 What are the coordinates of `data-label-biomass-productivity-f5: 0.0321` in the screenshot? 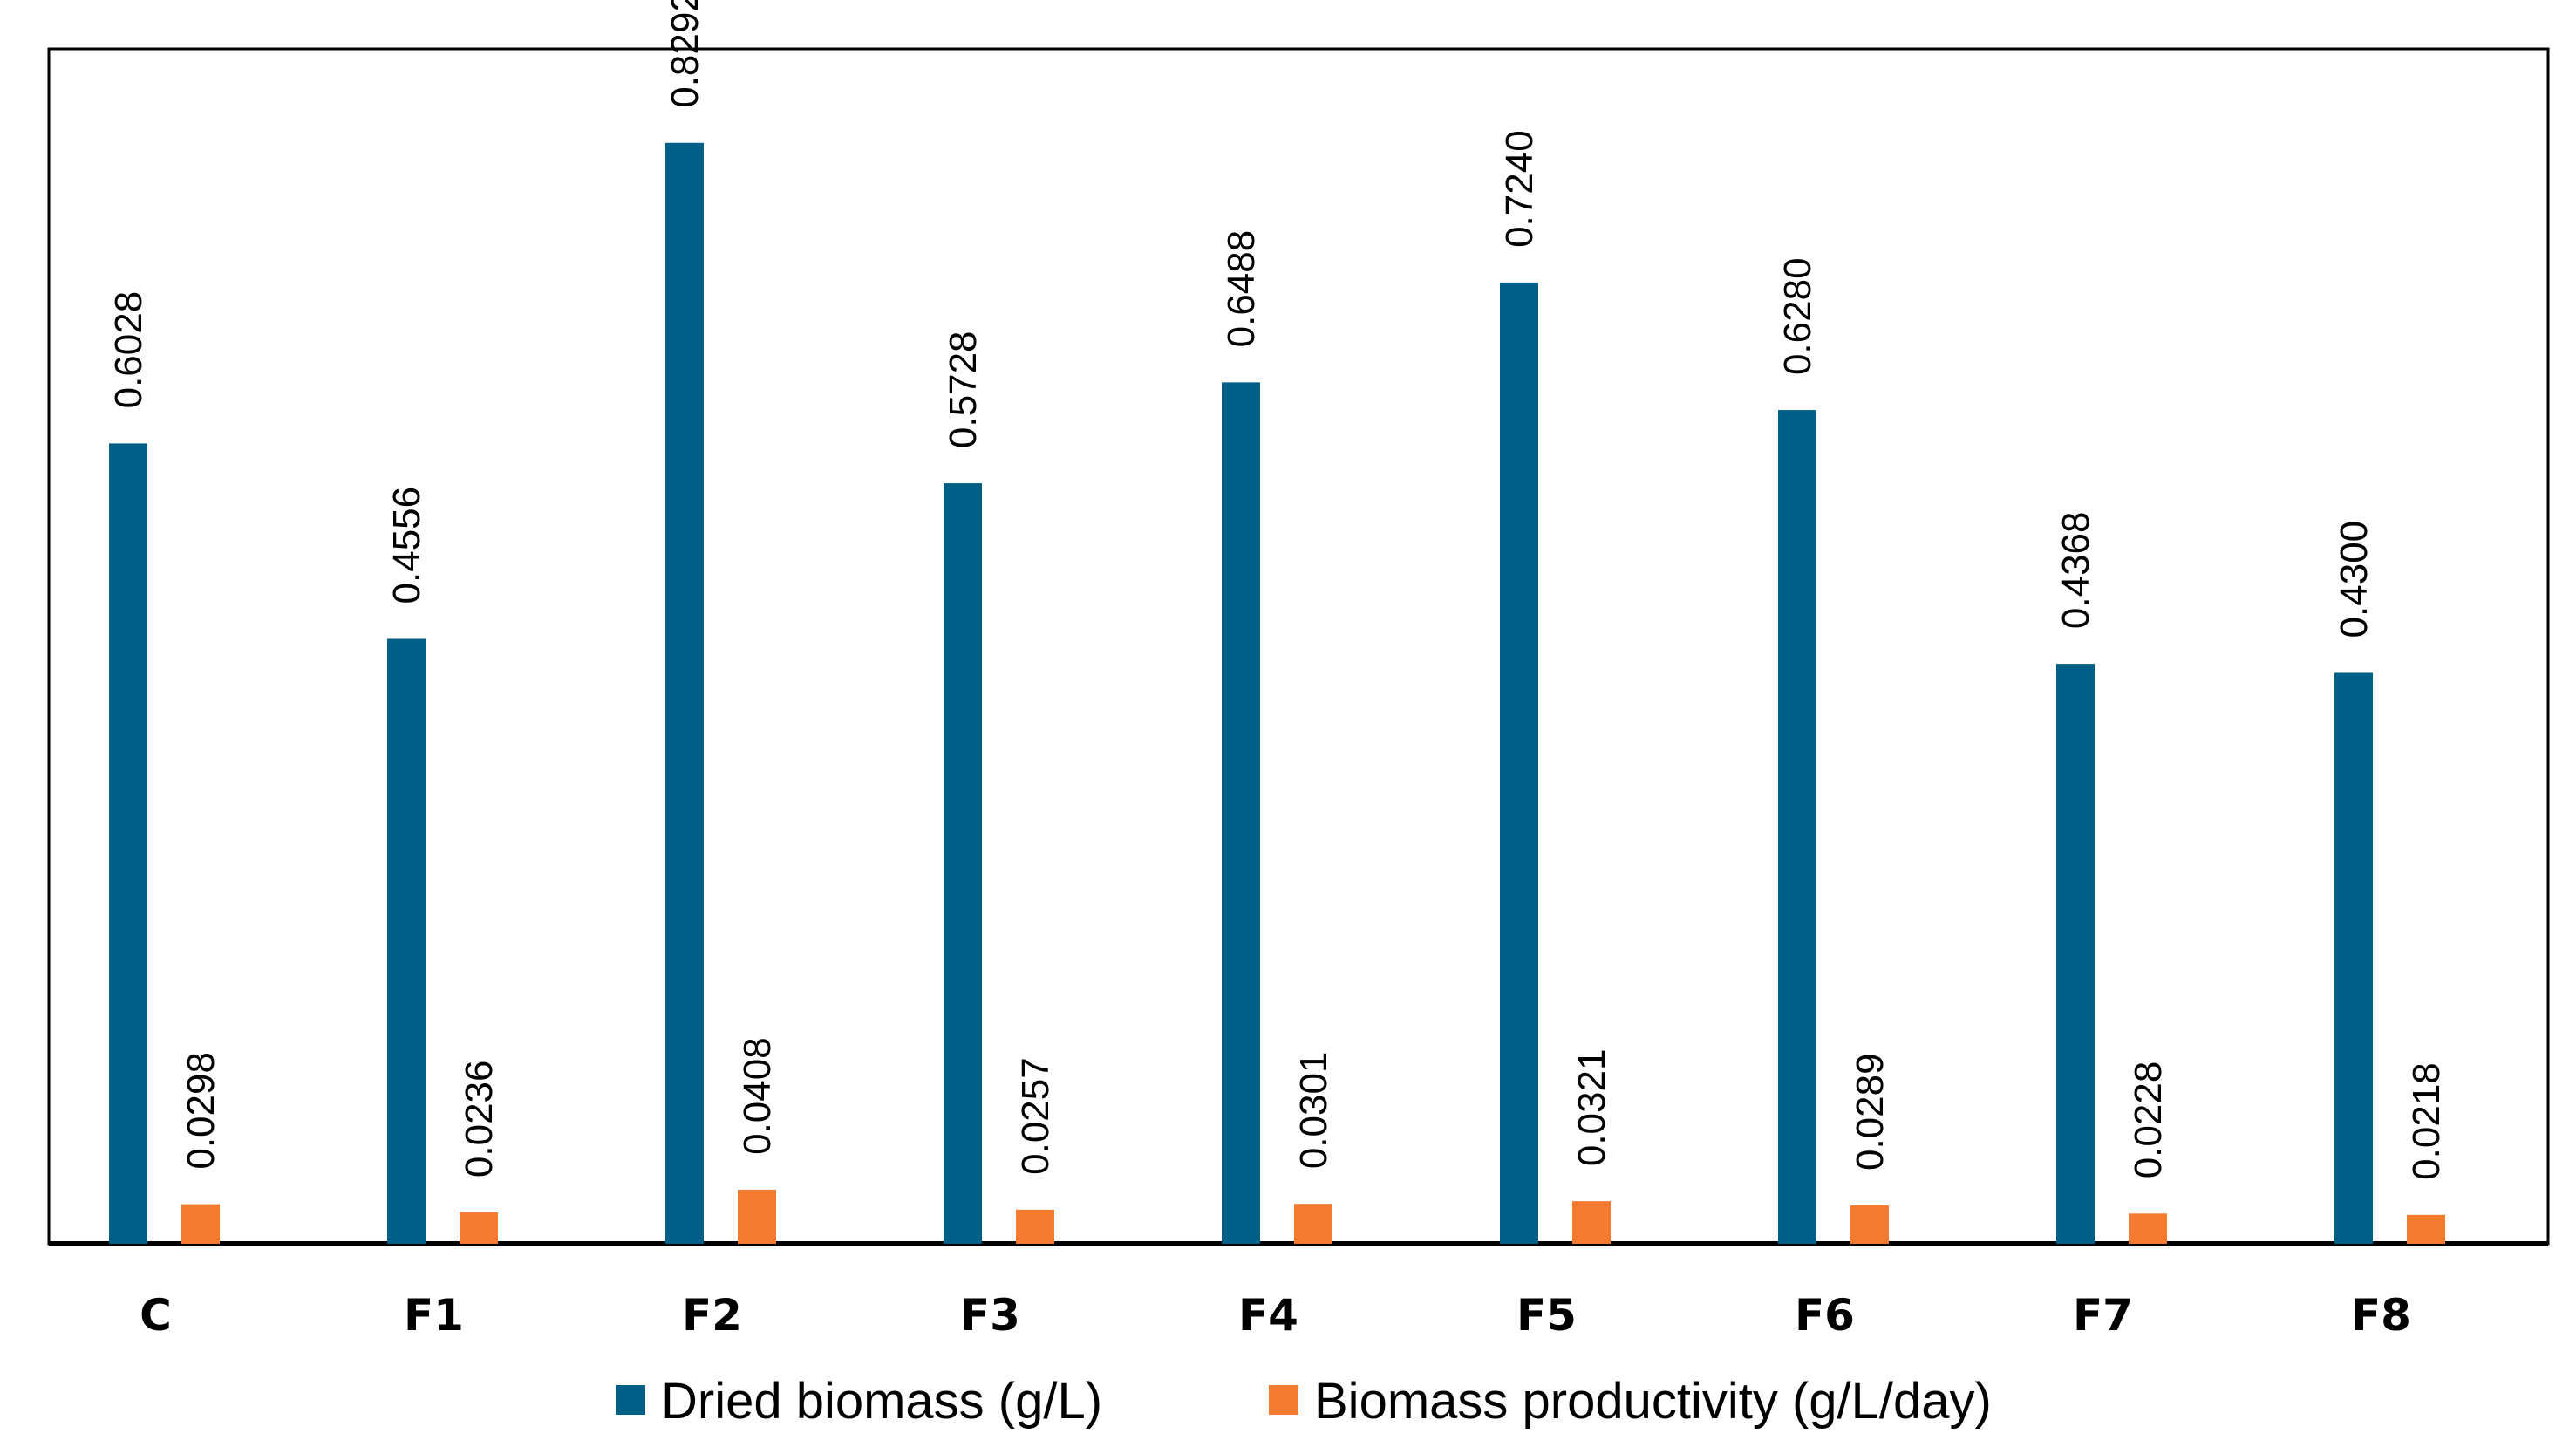 It's located at (1592, 1108).